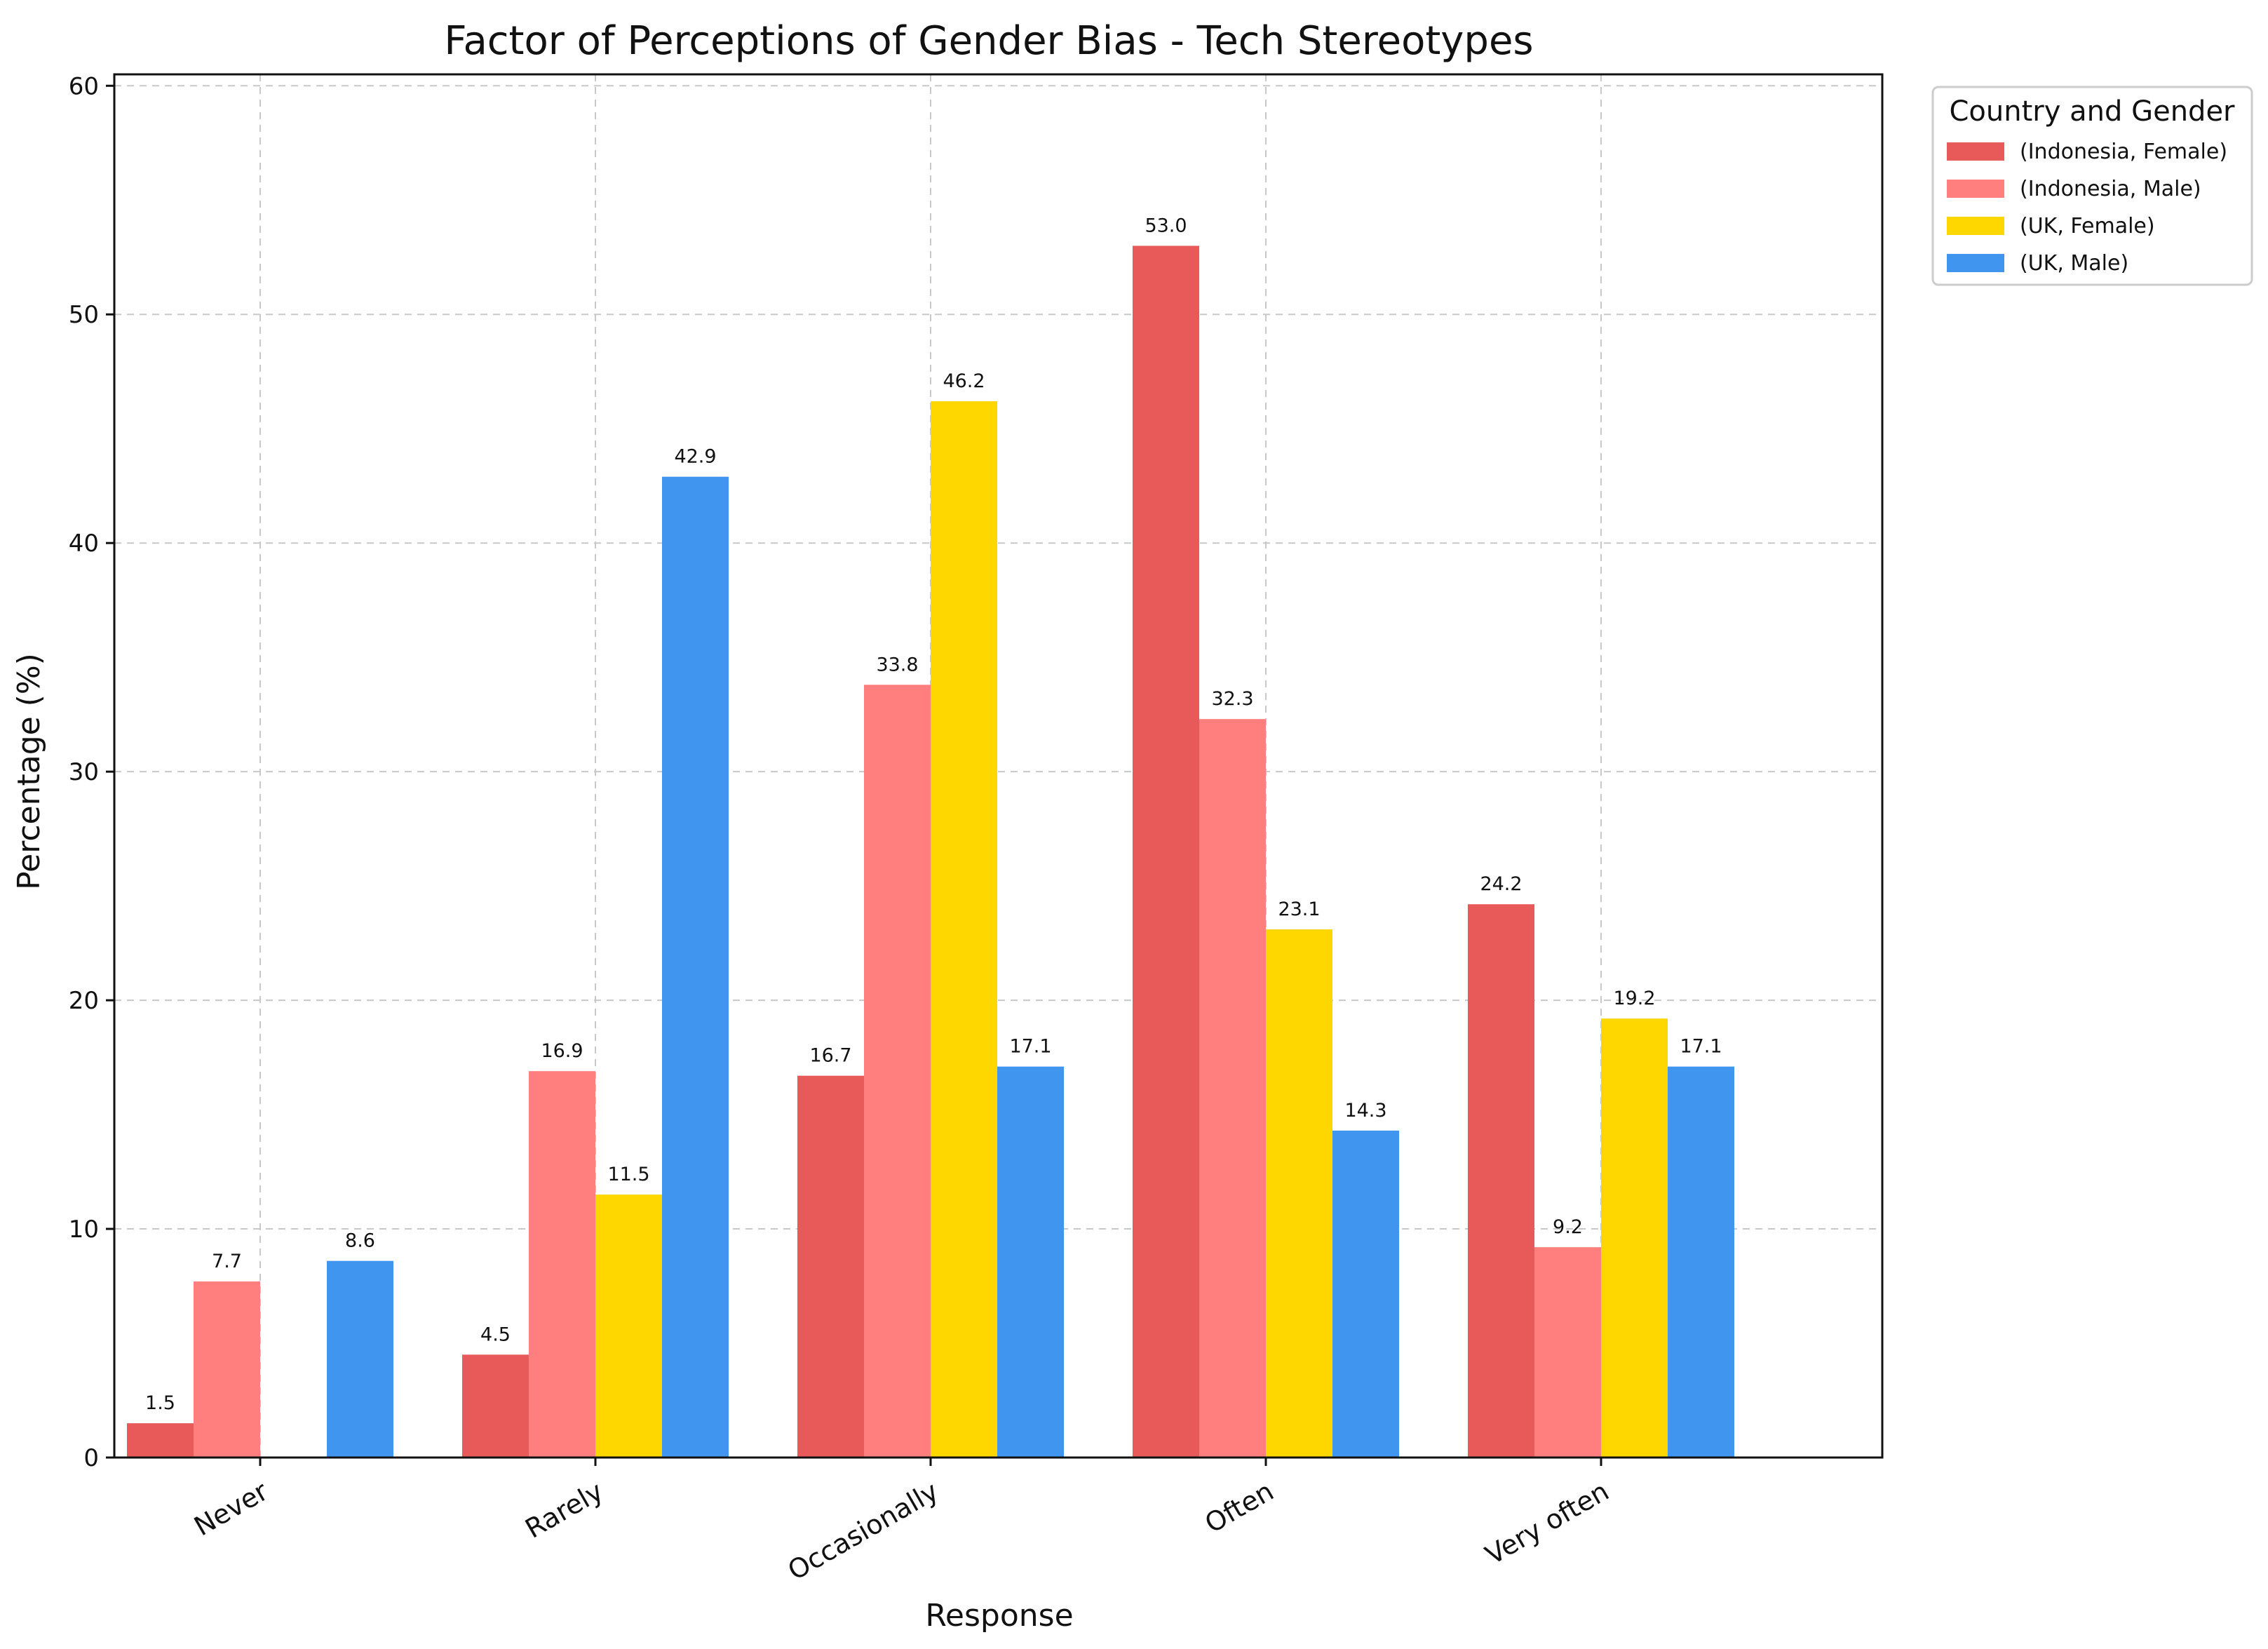  Describe the element at coordinates (1547, 1524) in the screenshot. I see `x-tick-label-very-often: Very often` at that location.